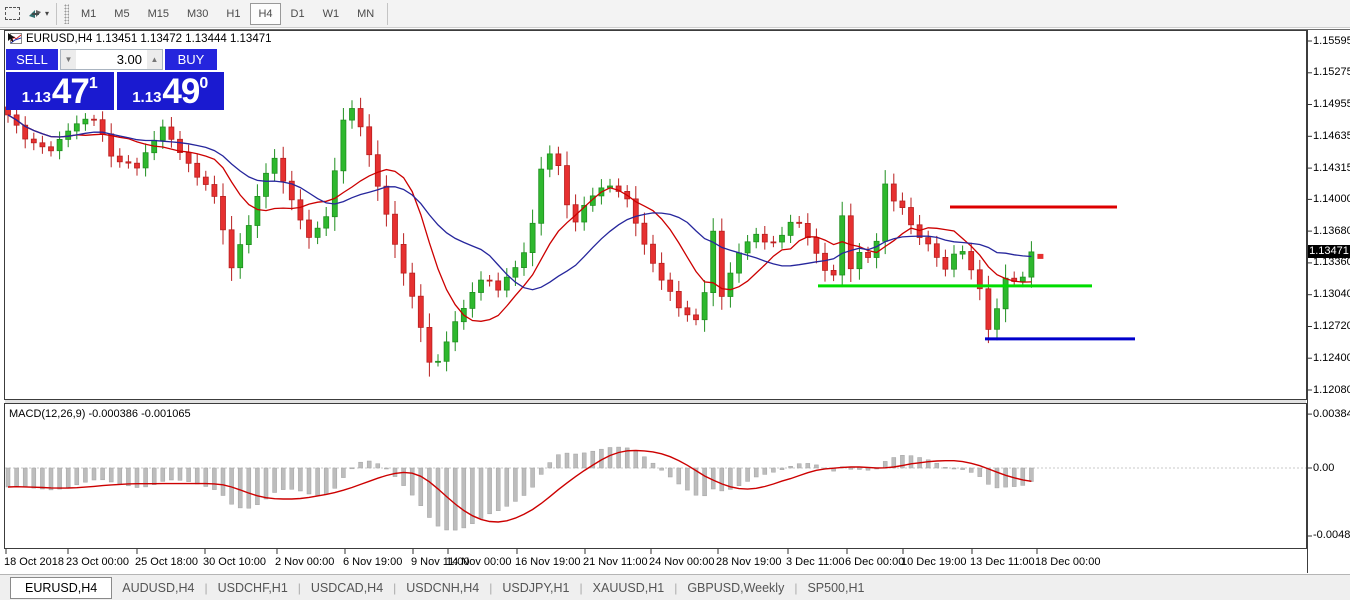 This screenshot has height=600, width=1350. What do you see at coordinates (154, 59) in the screenshot?
I see `volume-increase-button: ▲` at bounding box center [154, 59].